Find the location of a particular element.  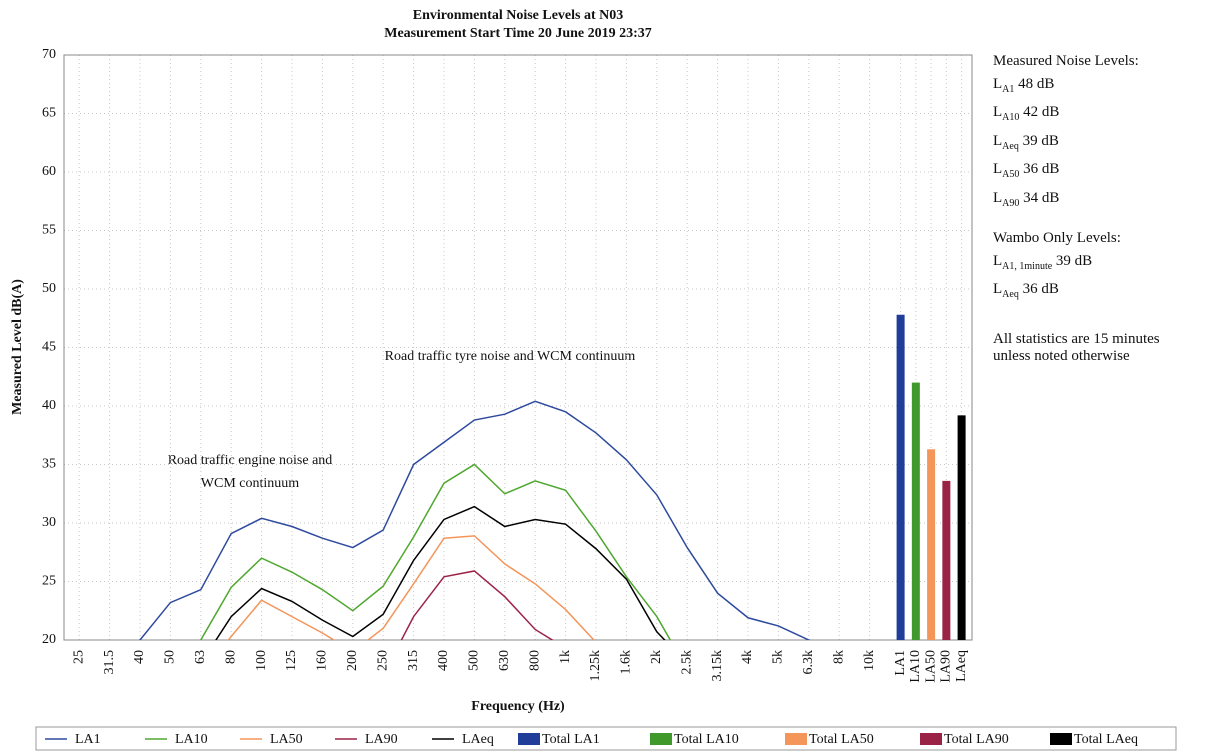

level-row: LA1, 1minute 39 dB is located at coordinates (1103, 264).